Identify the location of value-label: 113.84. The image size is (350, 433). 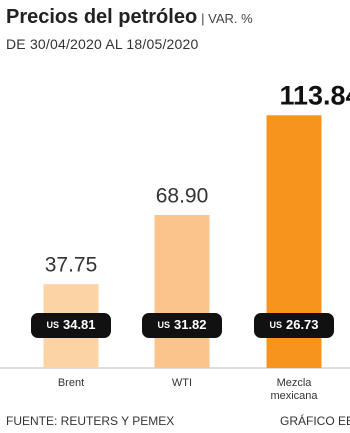
(314, 95).